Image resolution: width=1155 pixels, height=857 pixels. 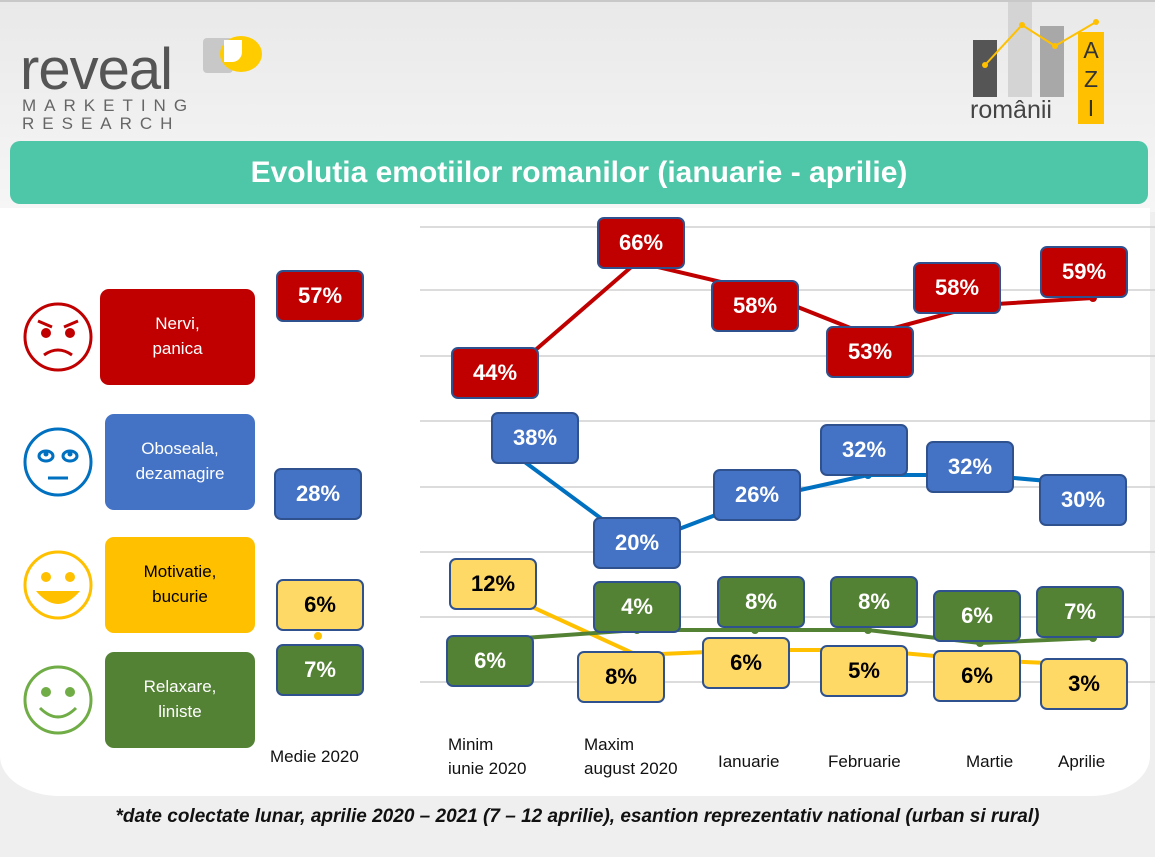 What do you see at coordinates (314, 756) in the screenshot?
I see `x-tick-label: Medie 2020` at bounding box center [314, 756].